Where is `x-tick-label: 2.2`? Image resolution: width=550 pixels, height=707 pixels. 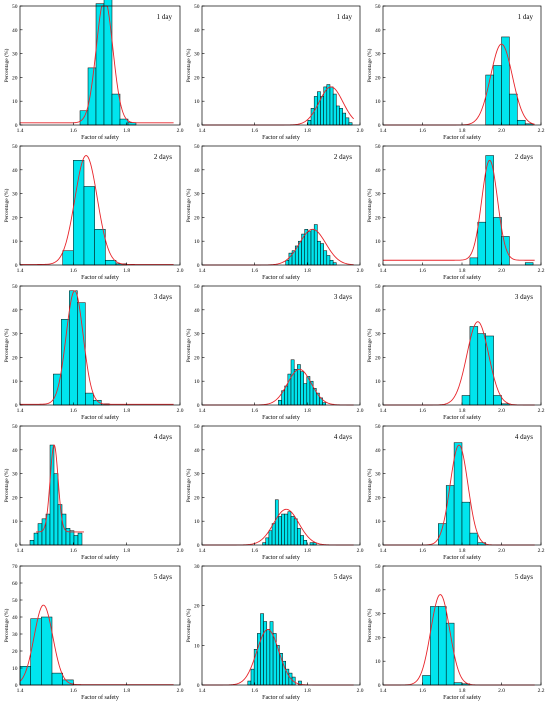 x-tick-label: 2.2 is located at coordinates (541, 411).